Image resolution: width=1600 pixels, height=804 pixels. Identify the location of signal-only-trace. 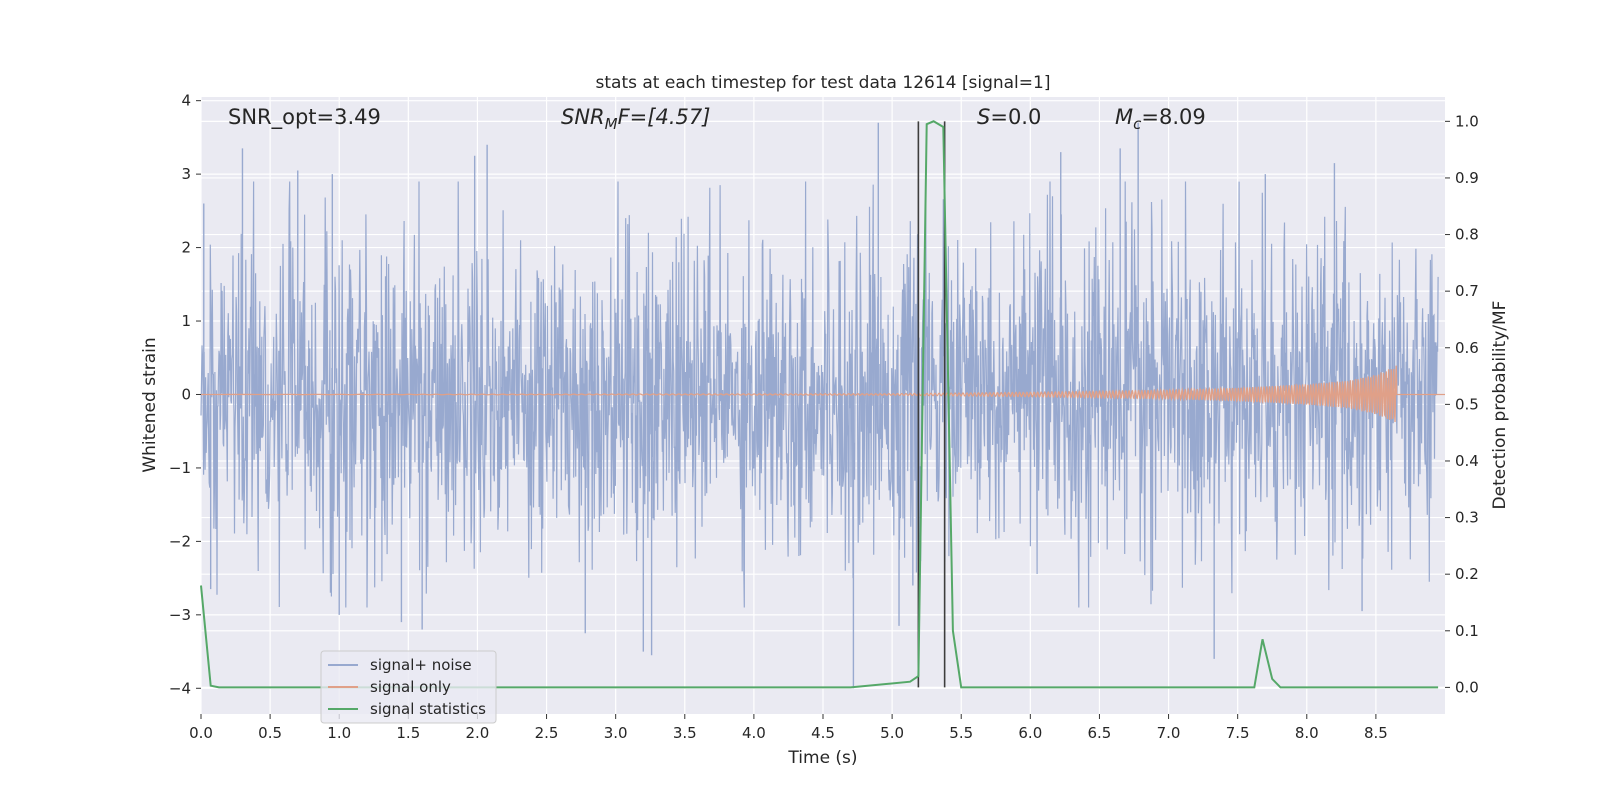
(823, 393).